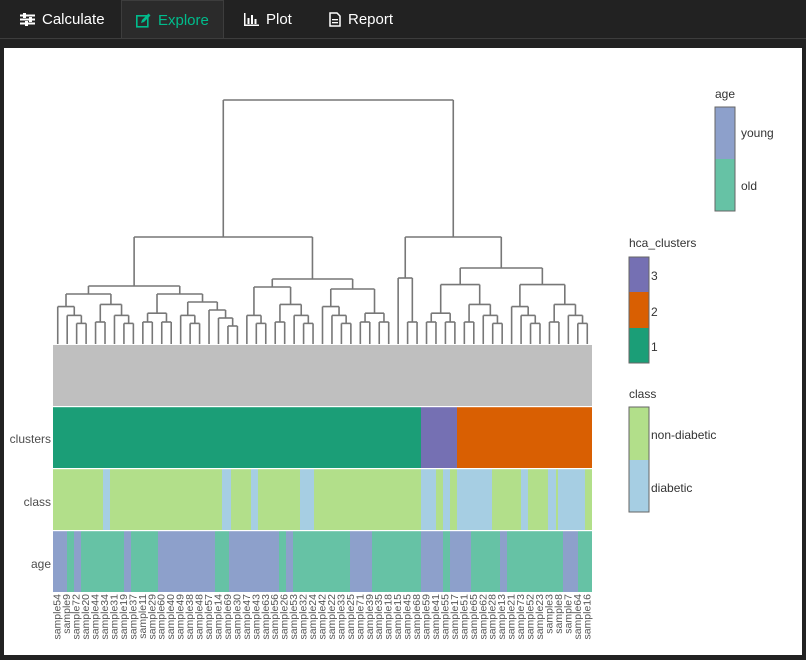 This screenshot has width=806, height=660. Describe the element at coordinates (639, 274) in the screenshot. I see `legend-cluster-3-swatch` at that location.